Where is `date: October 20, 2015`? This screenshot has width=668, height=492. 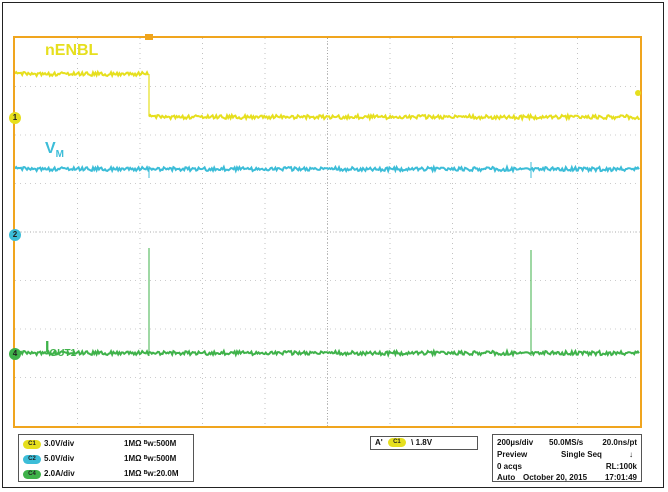
date: October 20, 2015 is located at coordinates (555, 477).